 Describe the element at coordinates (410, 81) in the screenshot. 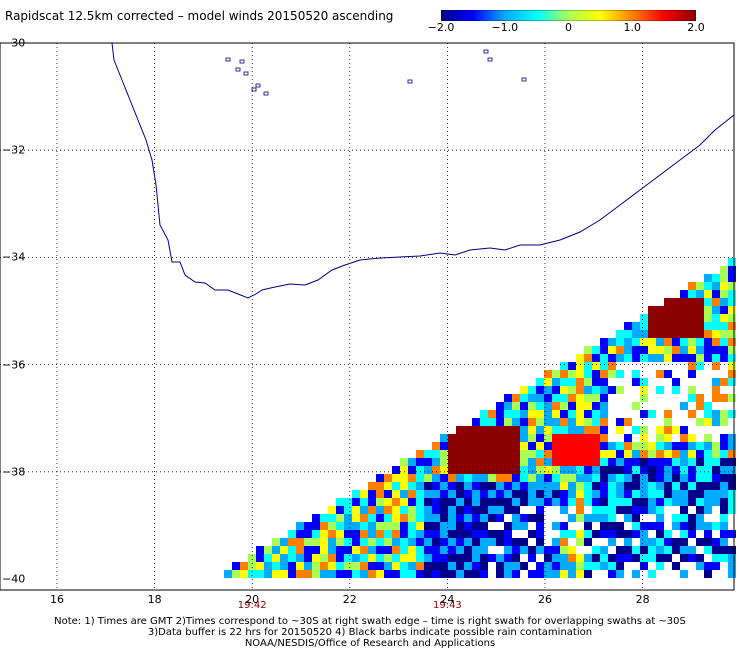

I see `island` at that location.